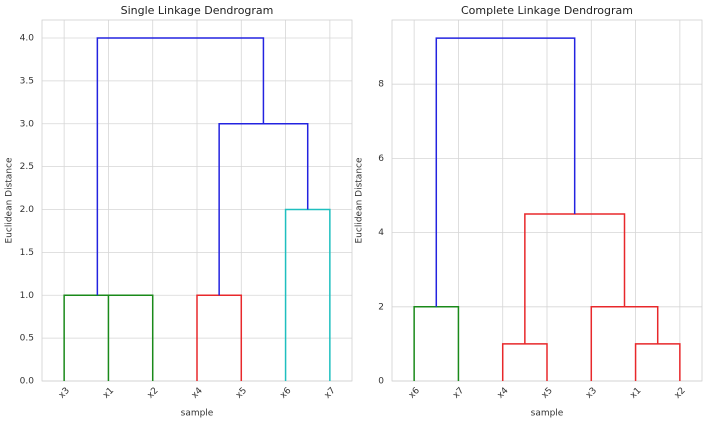  I want to click on chart-title: Single Linkage Dendrogram, so click(197, 10).